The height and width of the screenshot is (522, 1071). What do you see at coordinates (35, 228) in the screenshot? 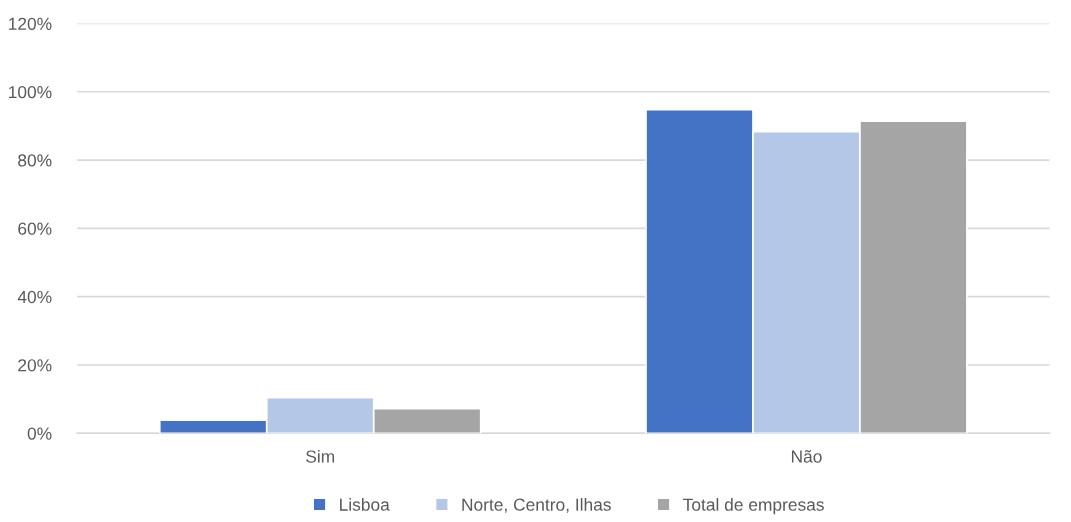
I see `y-tick-label: 60%` at bounding box center [35, 228].